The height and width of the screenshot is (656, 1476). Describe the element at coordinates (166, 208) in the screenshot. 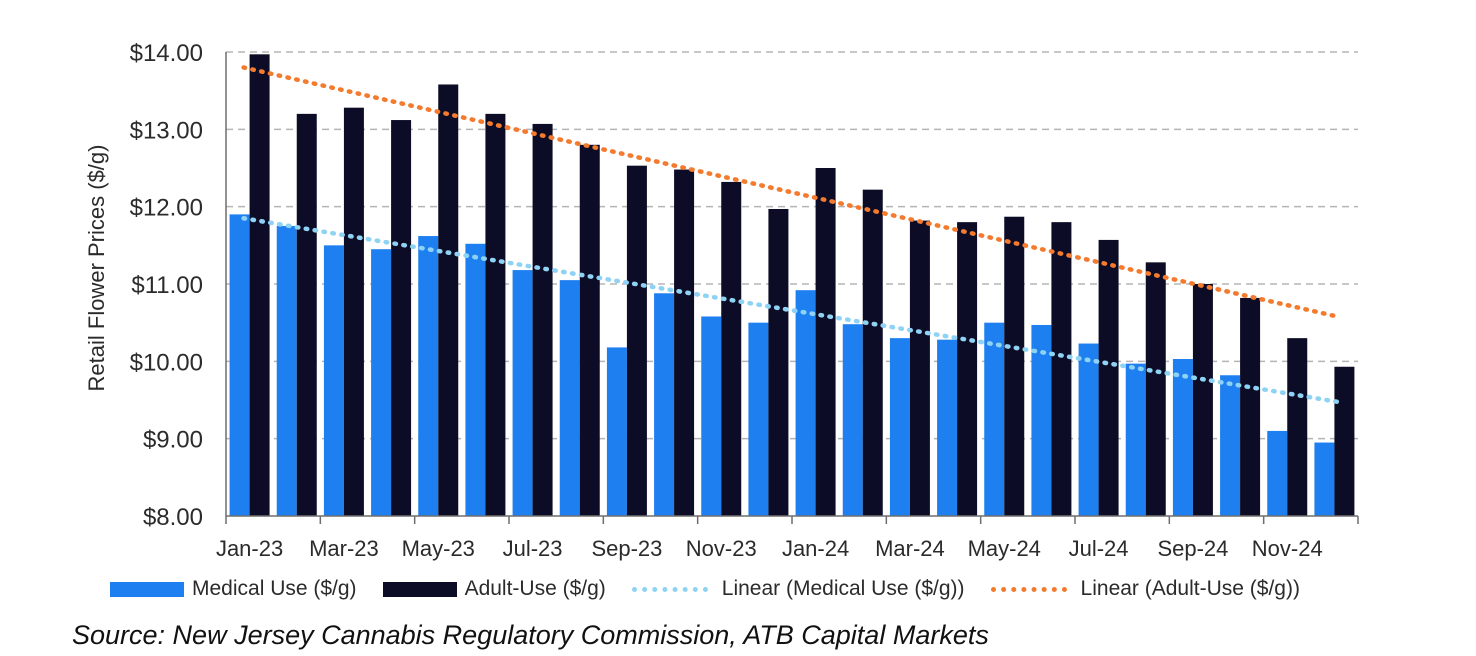

I see `y-tick-label: $12.00` at that location.